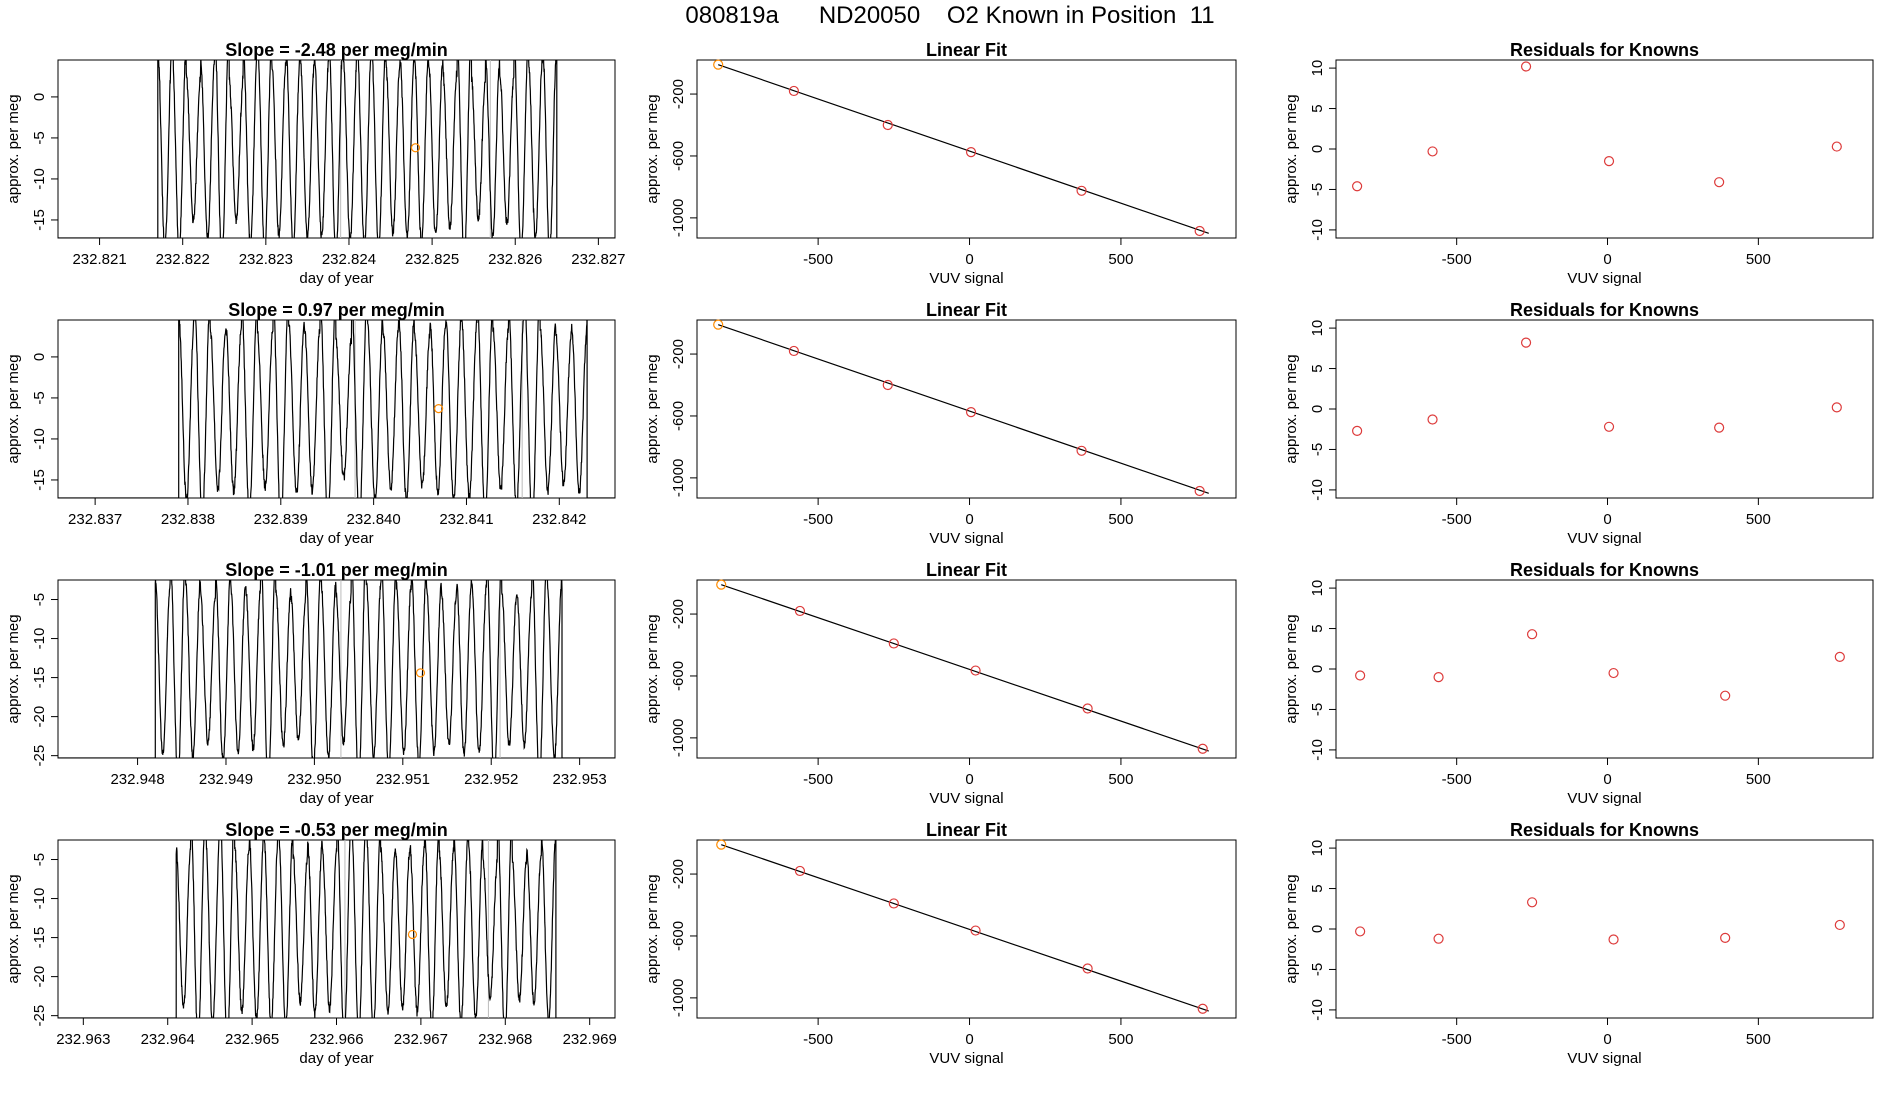  What do you see at coordinates (266, 259) in the screenshot?
I see `x-tick-label: 232.823` at bounding box center [266, 259].